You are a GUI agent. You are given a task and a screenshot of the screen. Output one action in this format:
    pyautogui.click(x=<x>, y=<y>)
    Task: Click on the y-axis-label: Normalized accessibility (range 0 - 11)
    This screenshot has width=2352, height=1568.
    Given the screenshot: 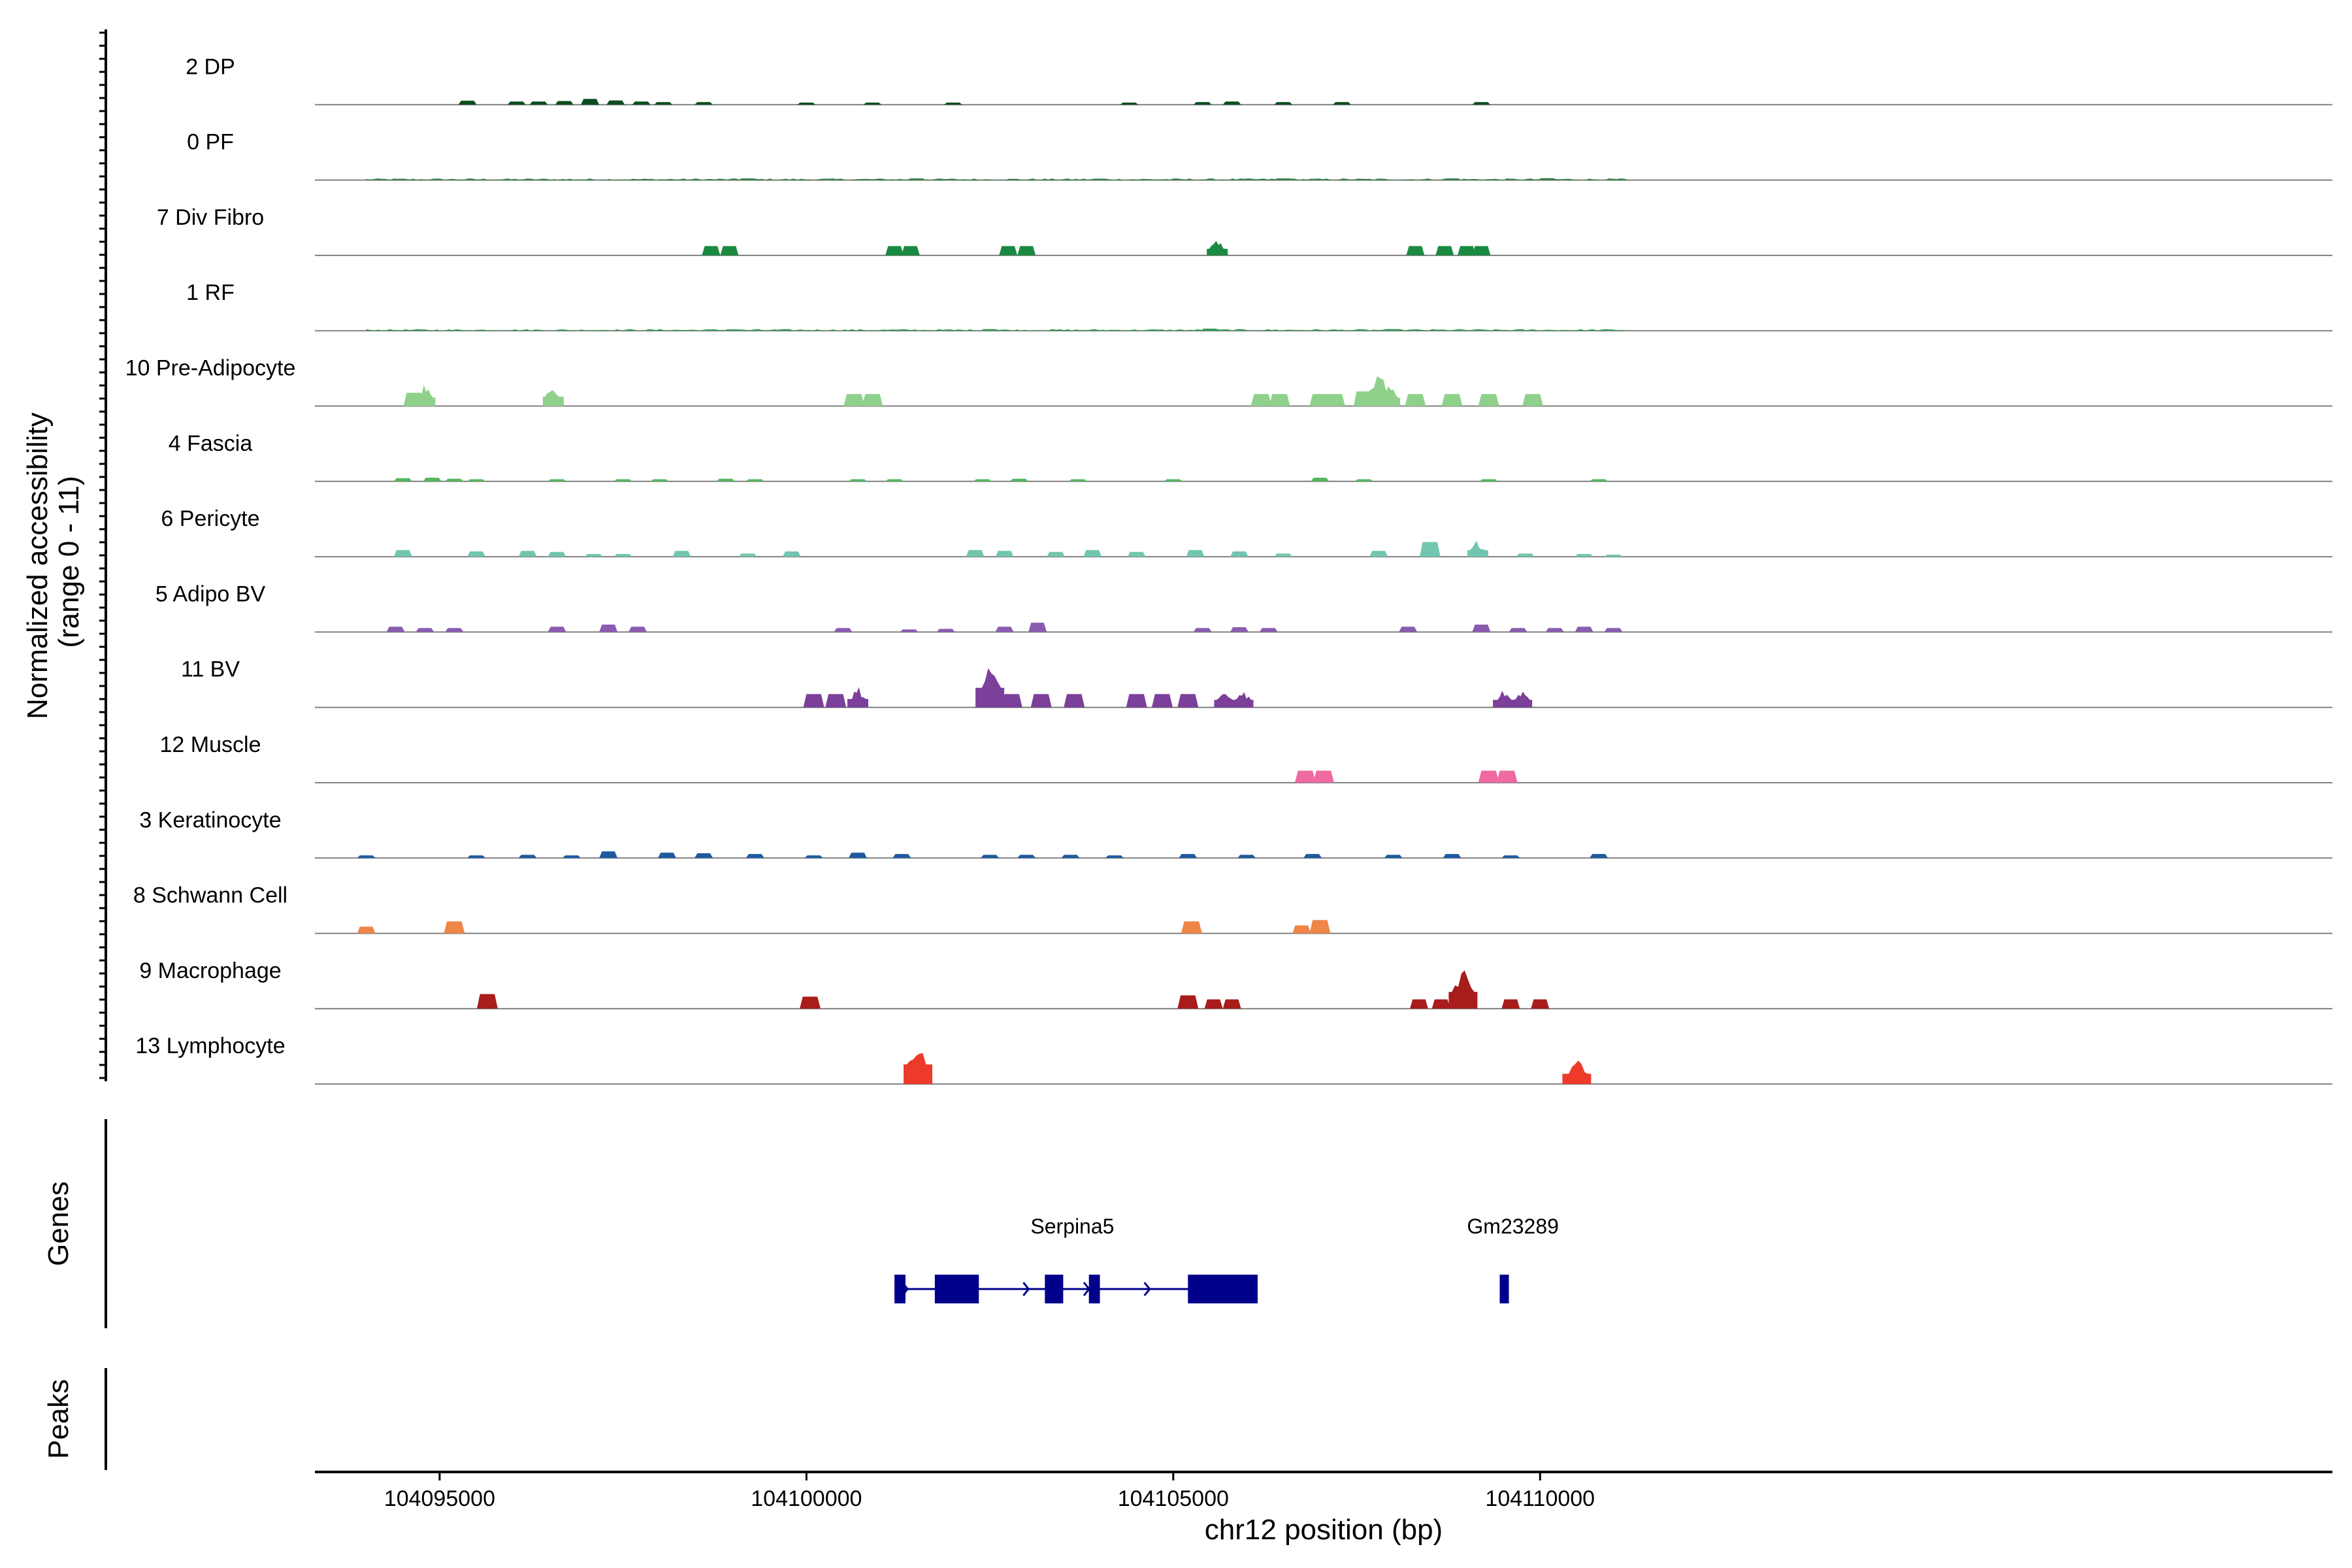 What is the action you would take?
    pyautogui.click(x=53, y=561)
    